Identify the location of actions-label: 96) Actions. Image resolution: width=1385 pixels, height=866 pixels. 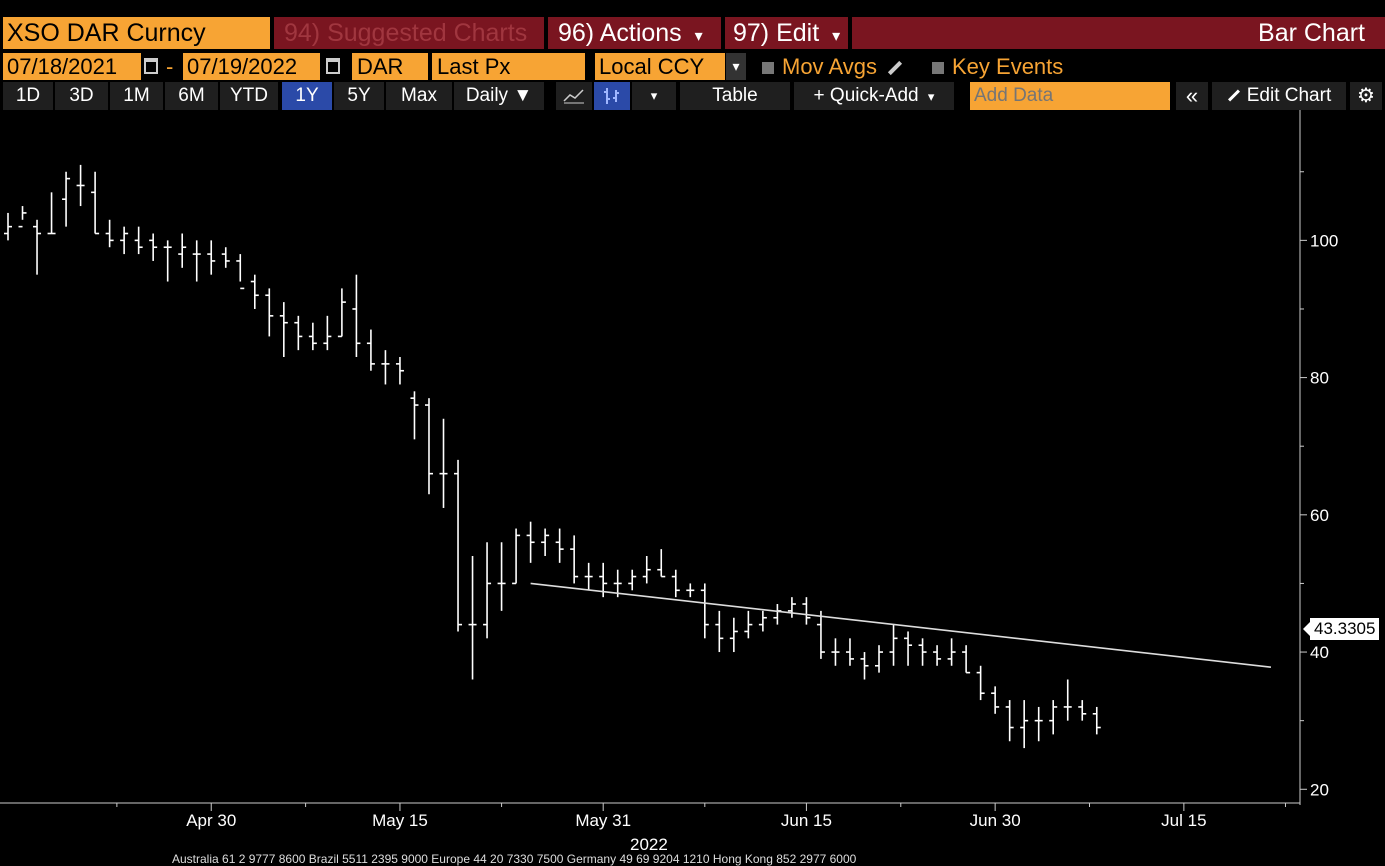
(620, 33).